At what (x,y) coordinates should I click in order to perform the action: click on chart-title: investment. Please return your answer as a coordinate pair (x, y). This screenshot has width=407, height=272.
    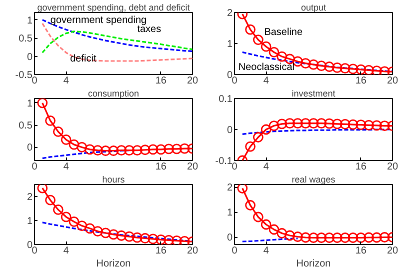
    Looking at the image, I should click on (314, 93).